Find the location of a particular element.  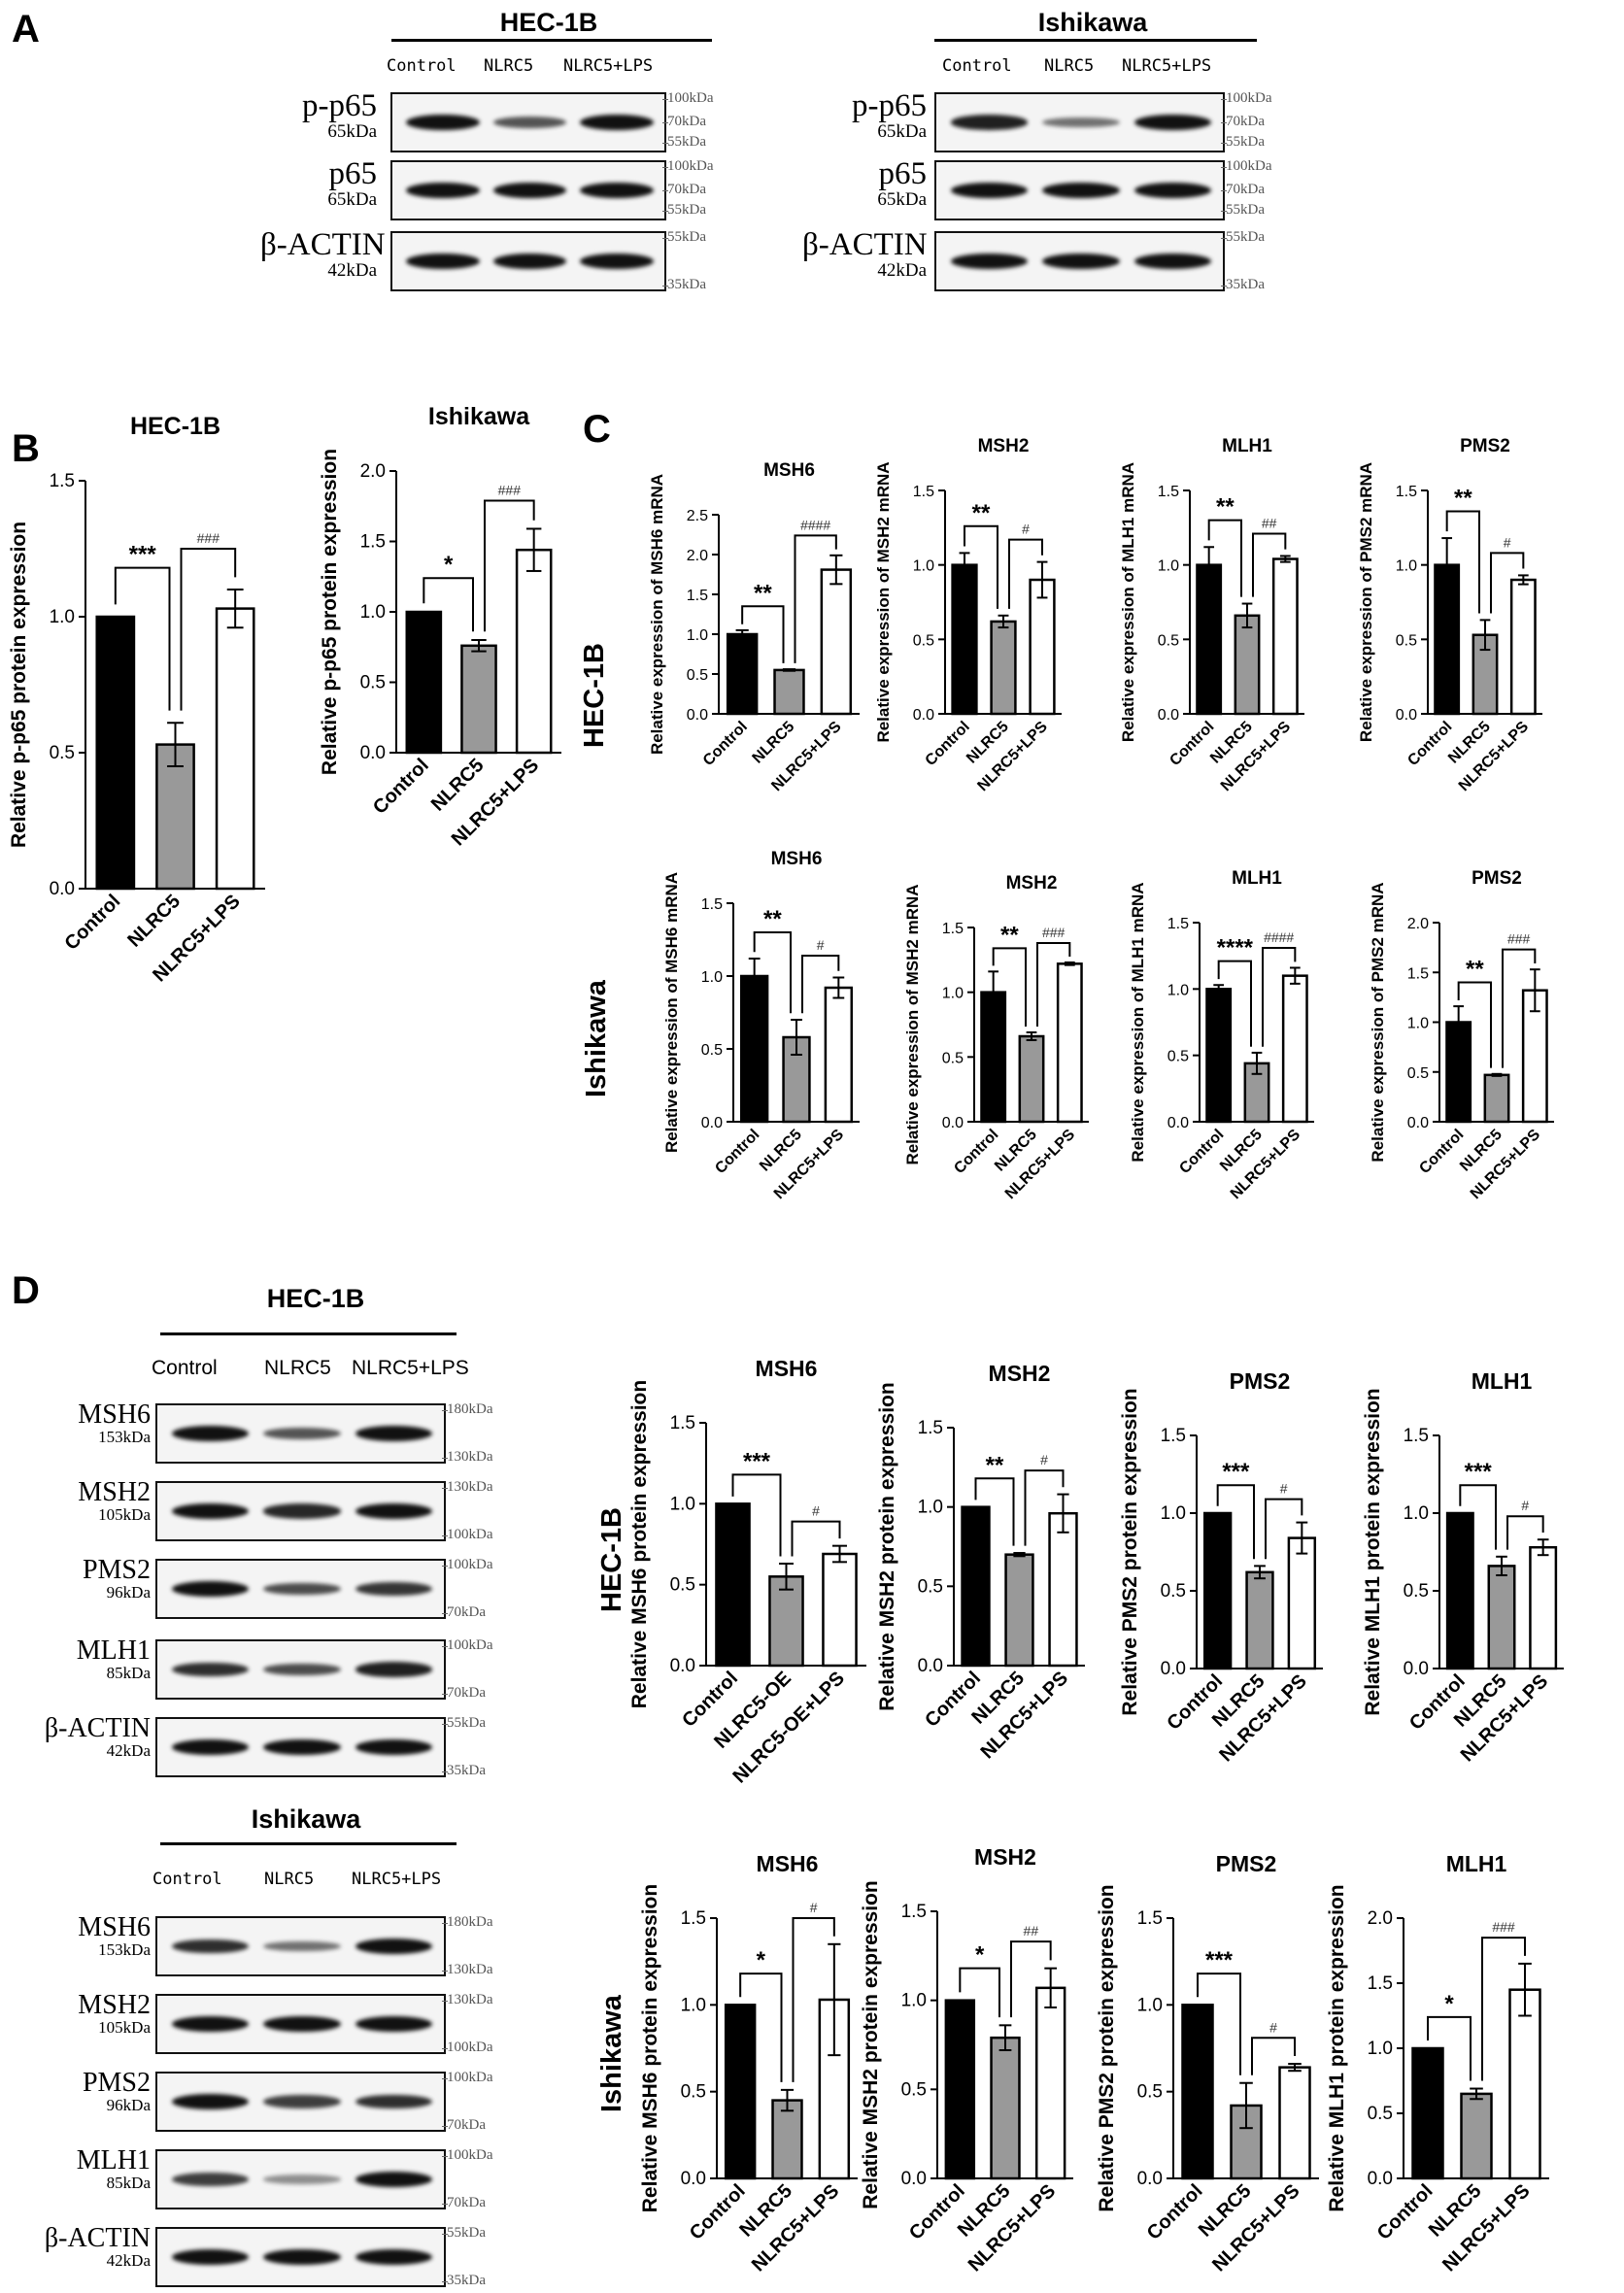

blot-a-ishikawa-marker-label: 70kDa is located at coordinates (1245, 190).